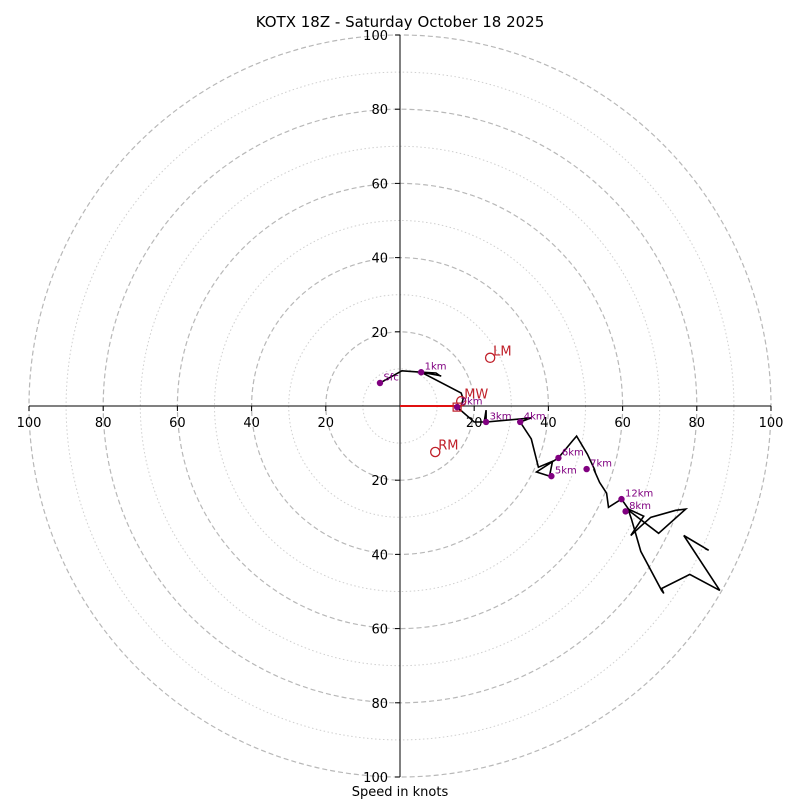 Image resolution: width=800 pixels, height=800 pixels. What do you see at coordinates (456, 401) in the screenshot?
I see `storm-motion-markers: LM MW RM` at bounding box center [456, 401].